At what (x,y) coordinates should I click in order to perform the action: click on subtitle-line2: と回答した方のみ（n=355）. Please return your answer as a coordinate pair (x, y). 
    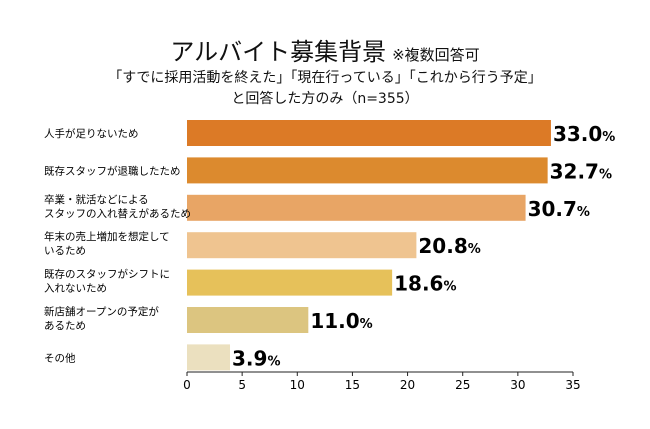
    Looking at the image, I should click on (325, 99).